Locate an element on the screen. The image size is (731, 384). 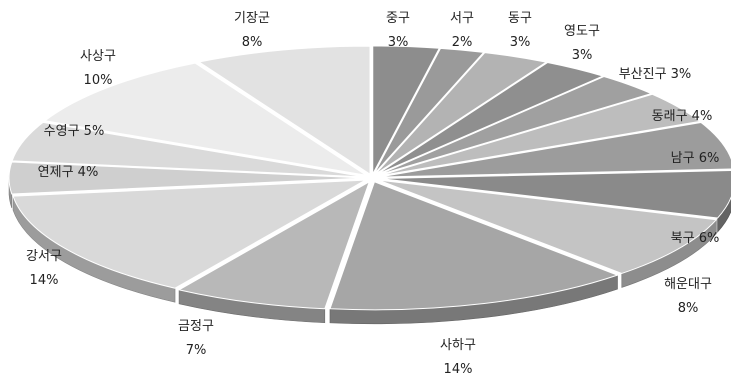
slice-label-4: 부산진구 3% is located at coordinates (655, 74).